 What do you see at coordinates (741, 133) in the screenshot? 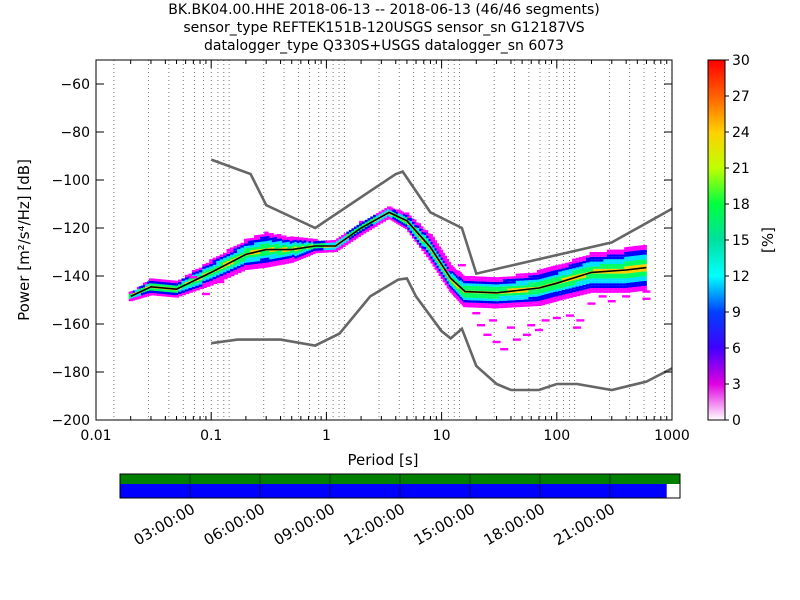
I see `colorbar-tick-label: 24` at bounding box center [741, 133].